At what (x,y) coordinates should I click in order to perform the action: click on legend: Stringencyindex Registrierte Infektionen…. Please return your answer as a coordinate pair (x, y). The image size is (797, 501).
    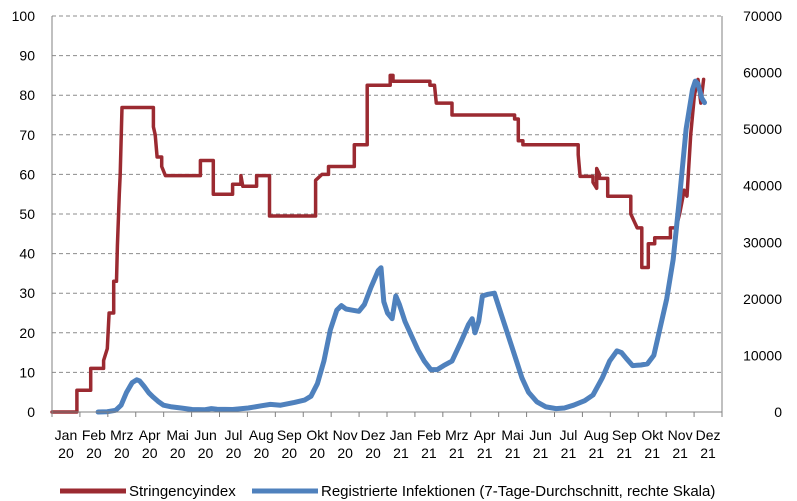
    Looking at the image, I should click on (387, 491).